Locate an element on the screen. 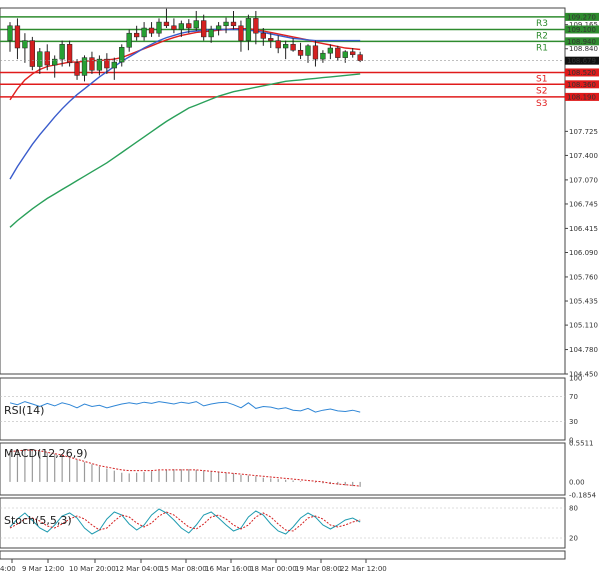  level-name-r1: R1 is located at coordinates (542, 48).